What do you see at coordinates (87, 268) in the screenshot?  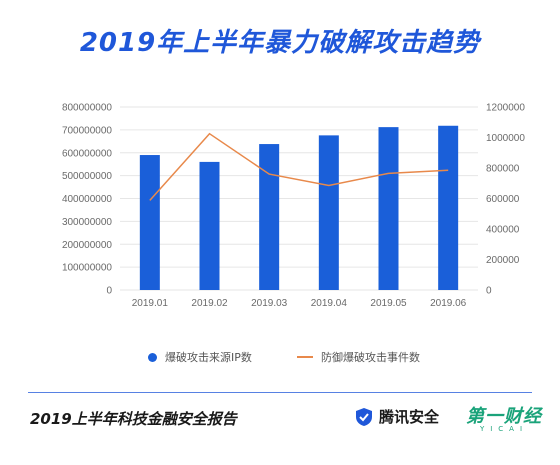 I see `y-left-tick-label: 100000000` at bounding box center [87, 268].